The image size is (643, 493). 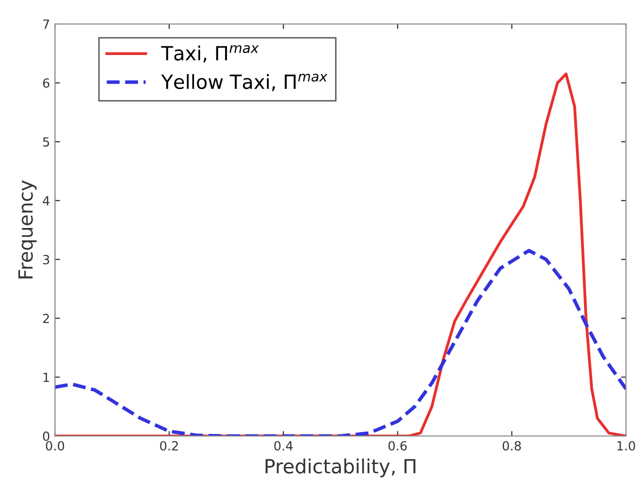 I want to click on y-tick-label: 7, so click(x=46, y=24).